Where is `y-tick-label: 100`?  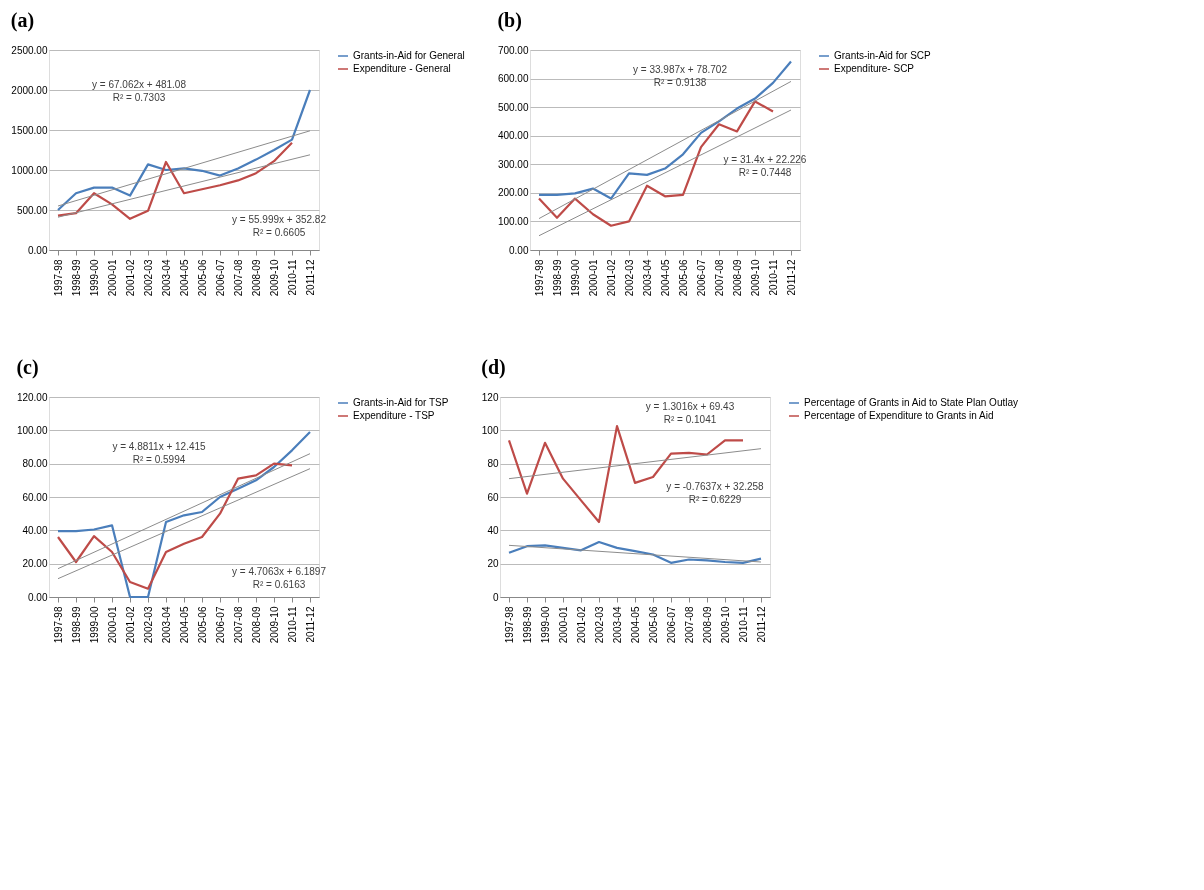 y-tick-label: 100 is located at coordinates (490, 430).